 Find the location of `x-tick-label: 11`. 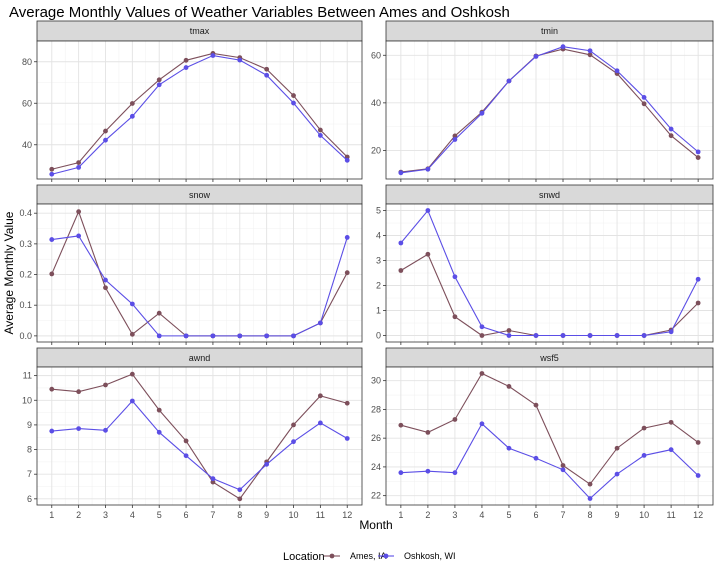

x-tick-label: 11 is located at coordinates (320, 515).